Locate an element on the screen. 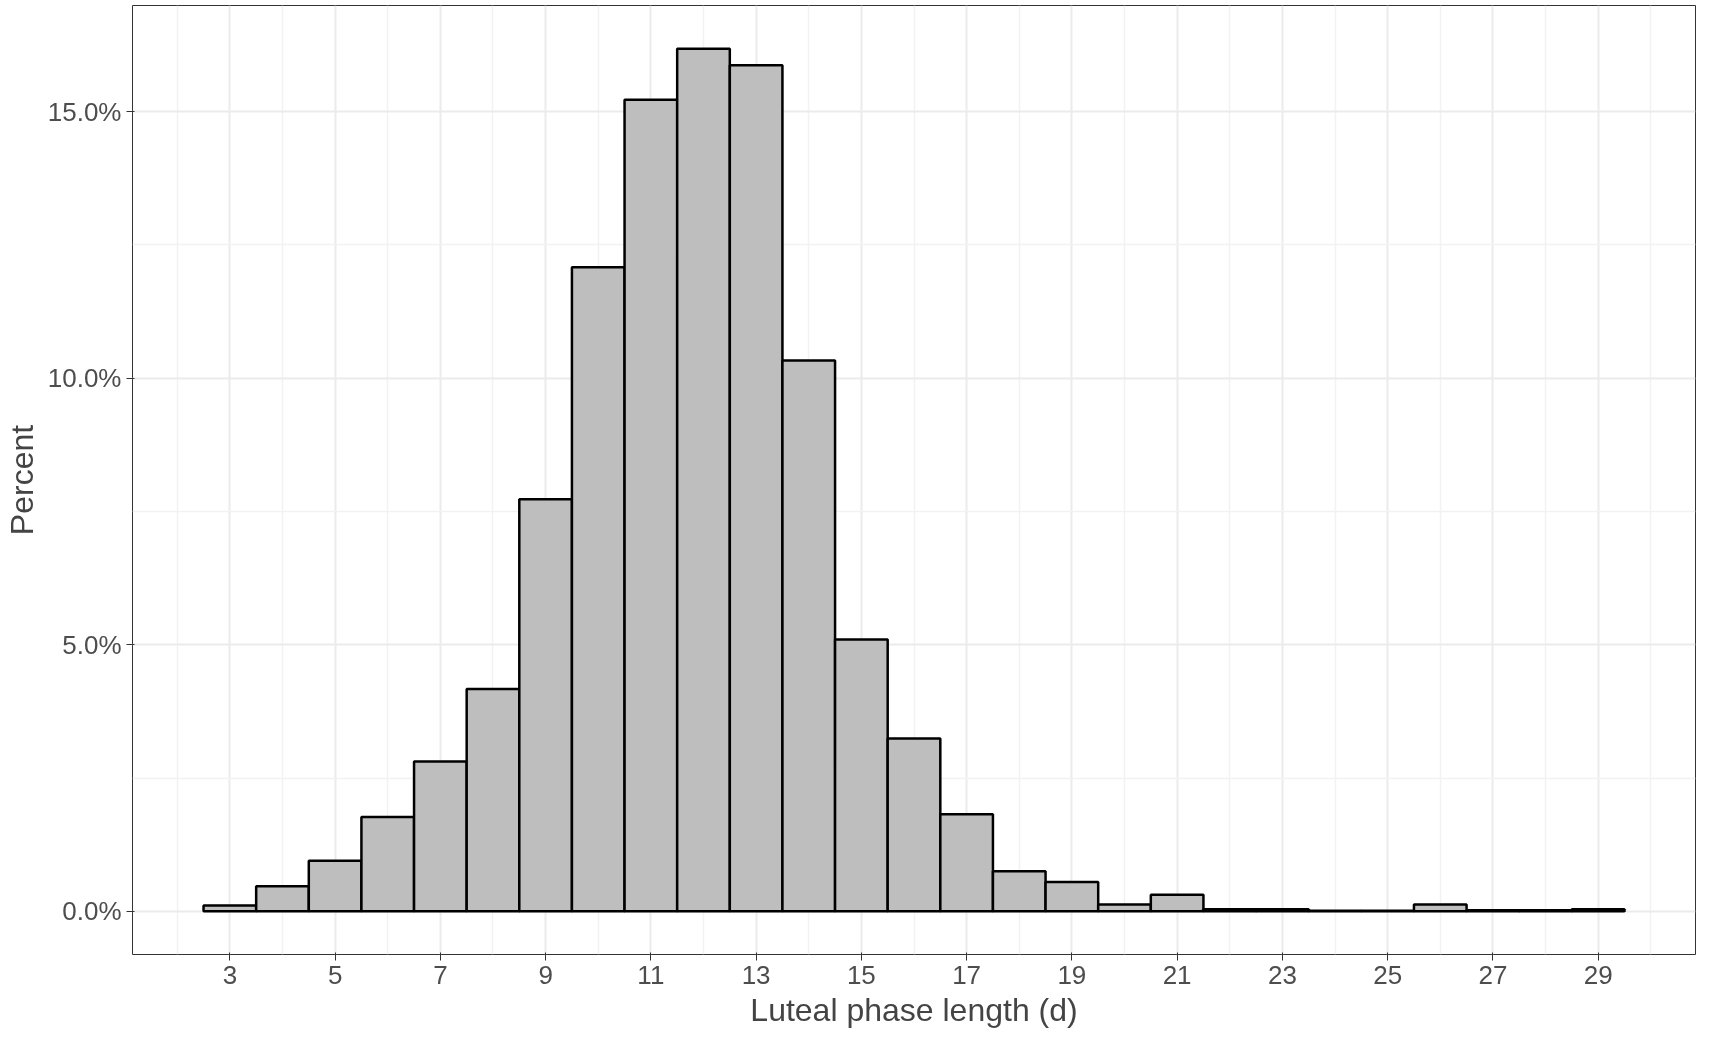  x-tick-label: 9 is located at coordinates (545, 974).